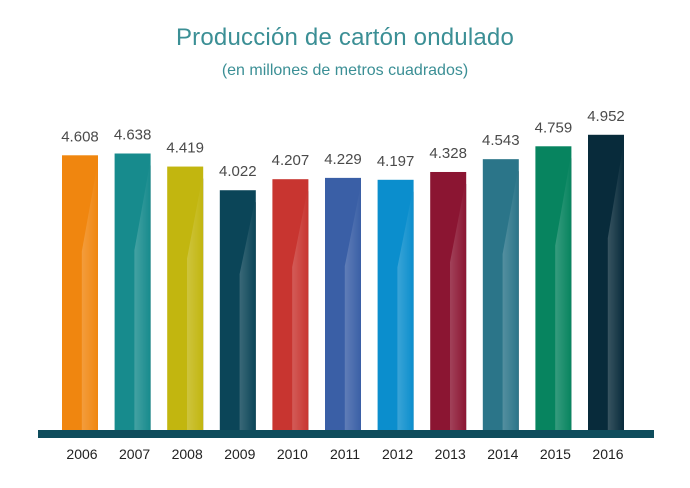 The width and height of the screenshot is (690, 488). I want to click on x-tick-2006: 2006, so click(81, 454).